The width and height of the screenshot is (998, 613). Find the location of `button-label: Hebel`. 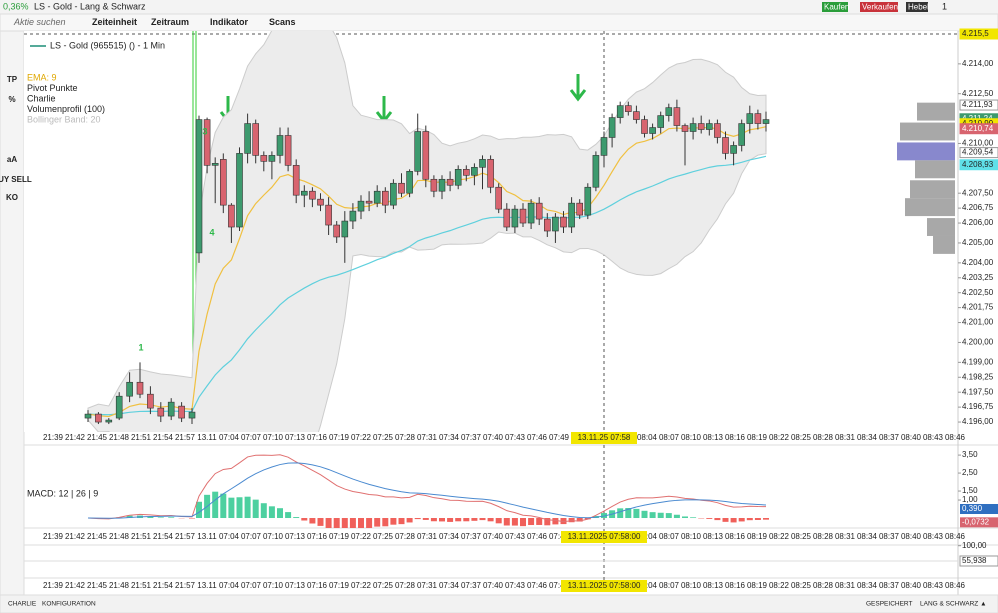

button-label: Hebel is located at coordinates (918, 7).